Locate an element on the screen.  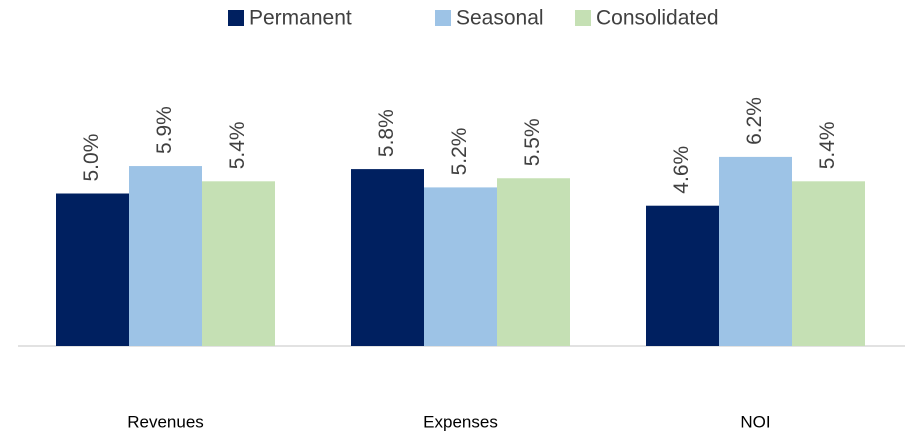
legend-text: Seasonal is located at coordinates (500, 18).